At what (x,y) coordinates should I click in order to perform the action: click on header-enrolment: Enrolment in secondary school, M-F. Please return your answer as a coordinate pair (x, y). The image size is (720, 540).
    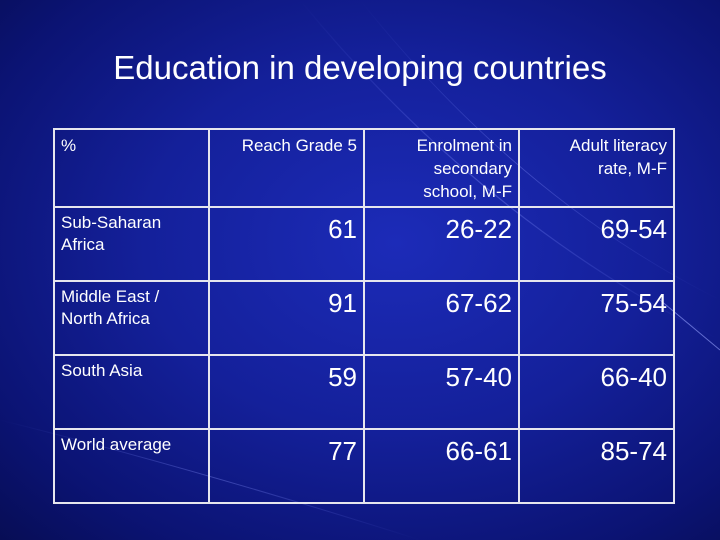
    Looking at the image, I should click on (441, 168).